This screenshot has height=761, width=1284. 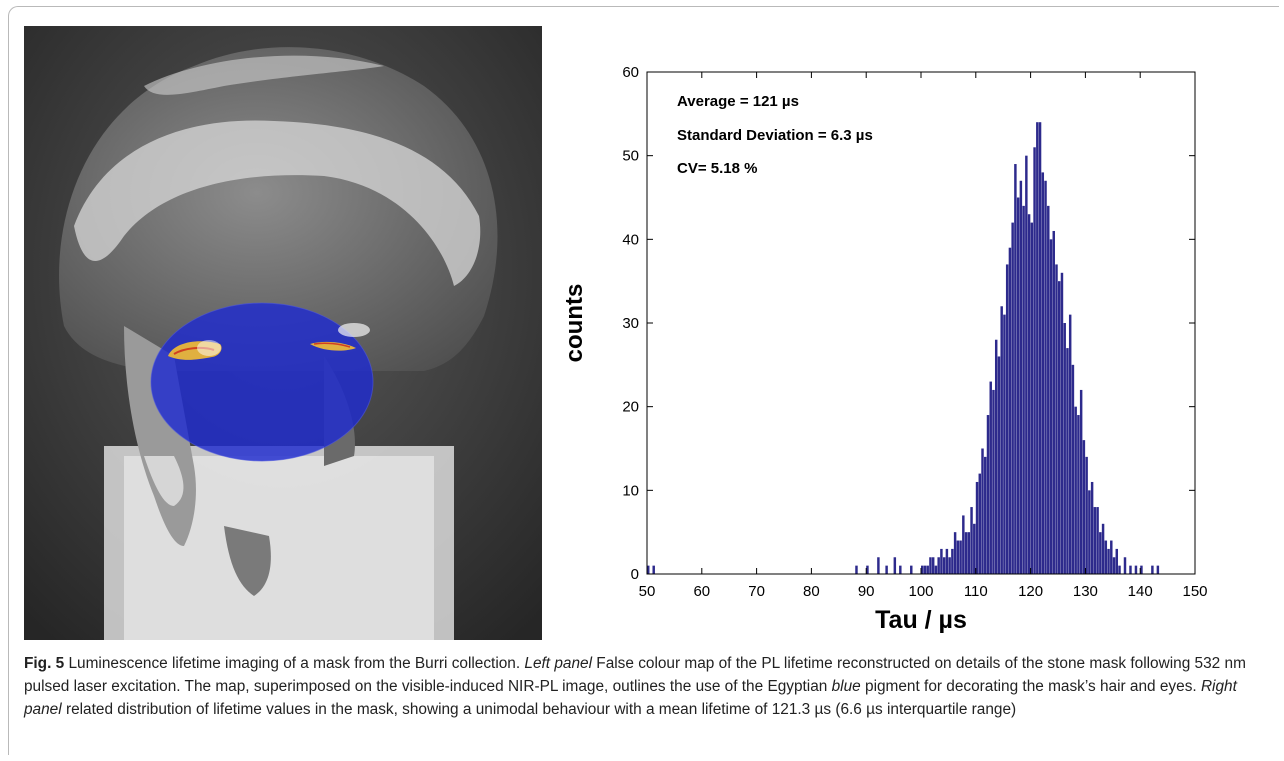 I want to click on caption-blue: blue, so click(x=846, y=686).